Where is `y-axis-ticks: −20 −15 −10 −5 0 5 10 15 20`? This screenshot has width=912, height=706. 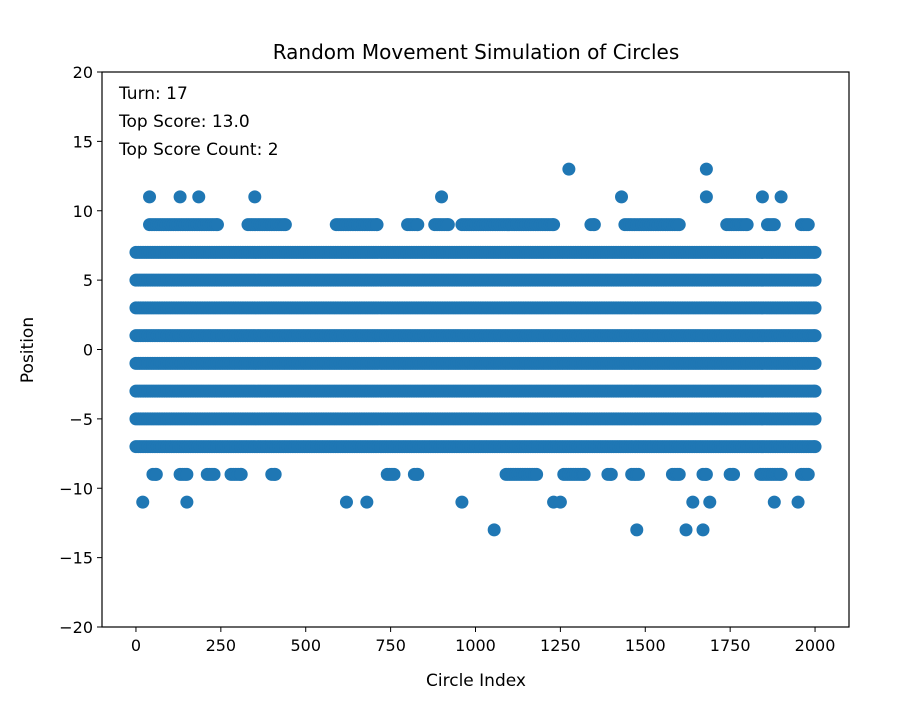
y-axis-ticks: −20 −15 −10 −5 0 5 10 15 20 is located at coordinates (80, 350).